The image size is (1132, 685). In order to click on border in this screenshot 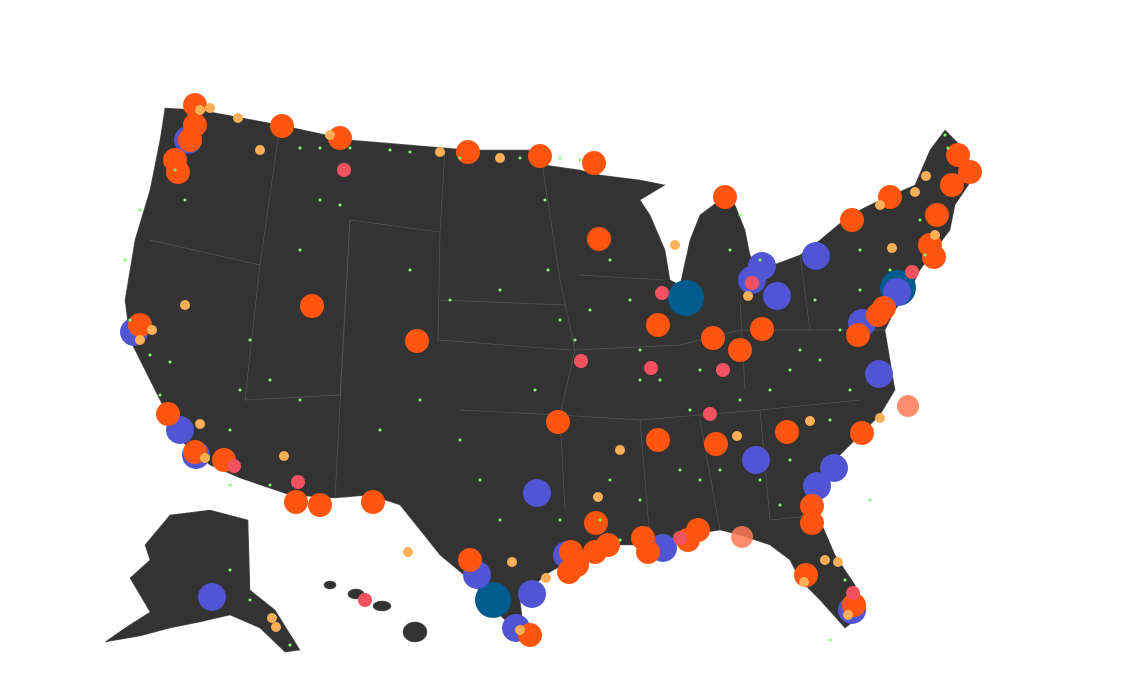, I will do `click(729, 322)`.